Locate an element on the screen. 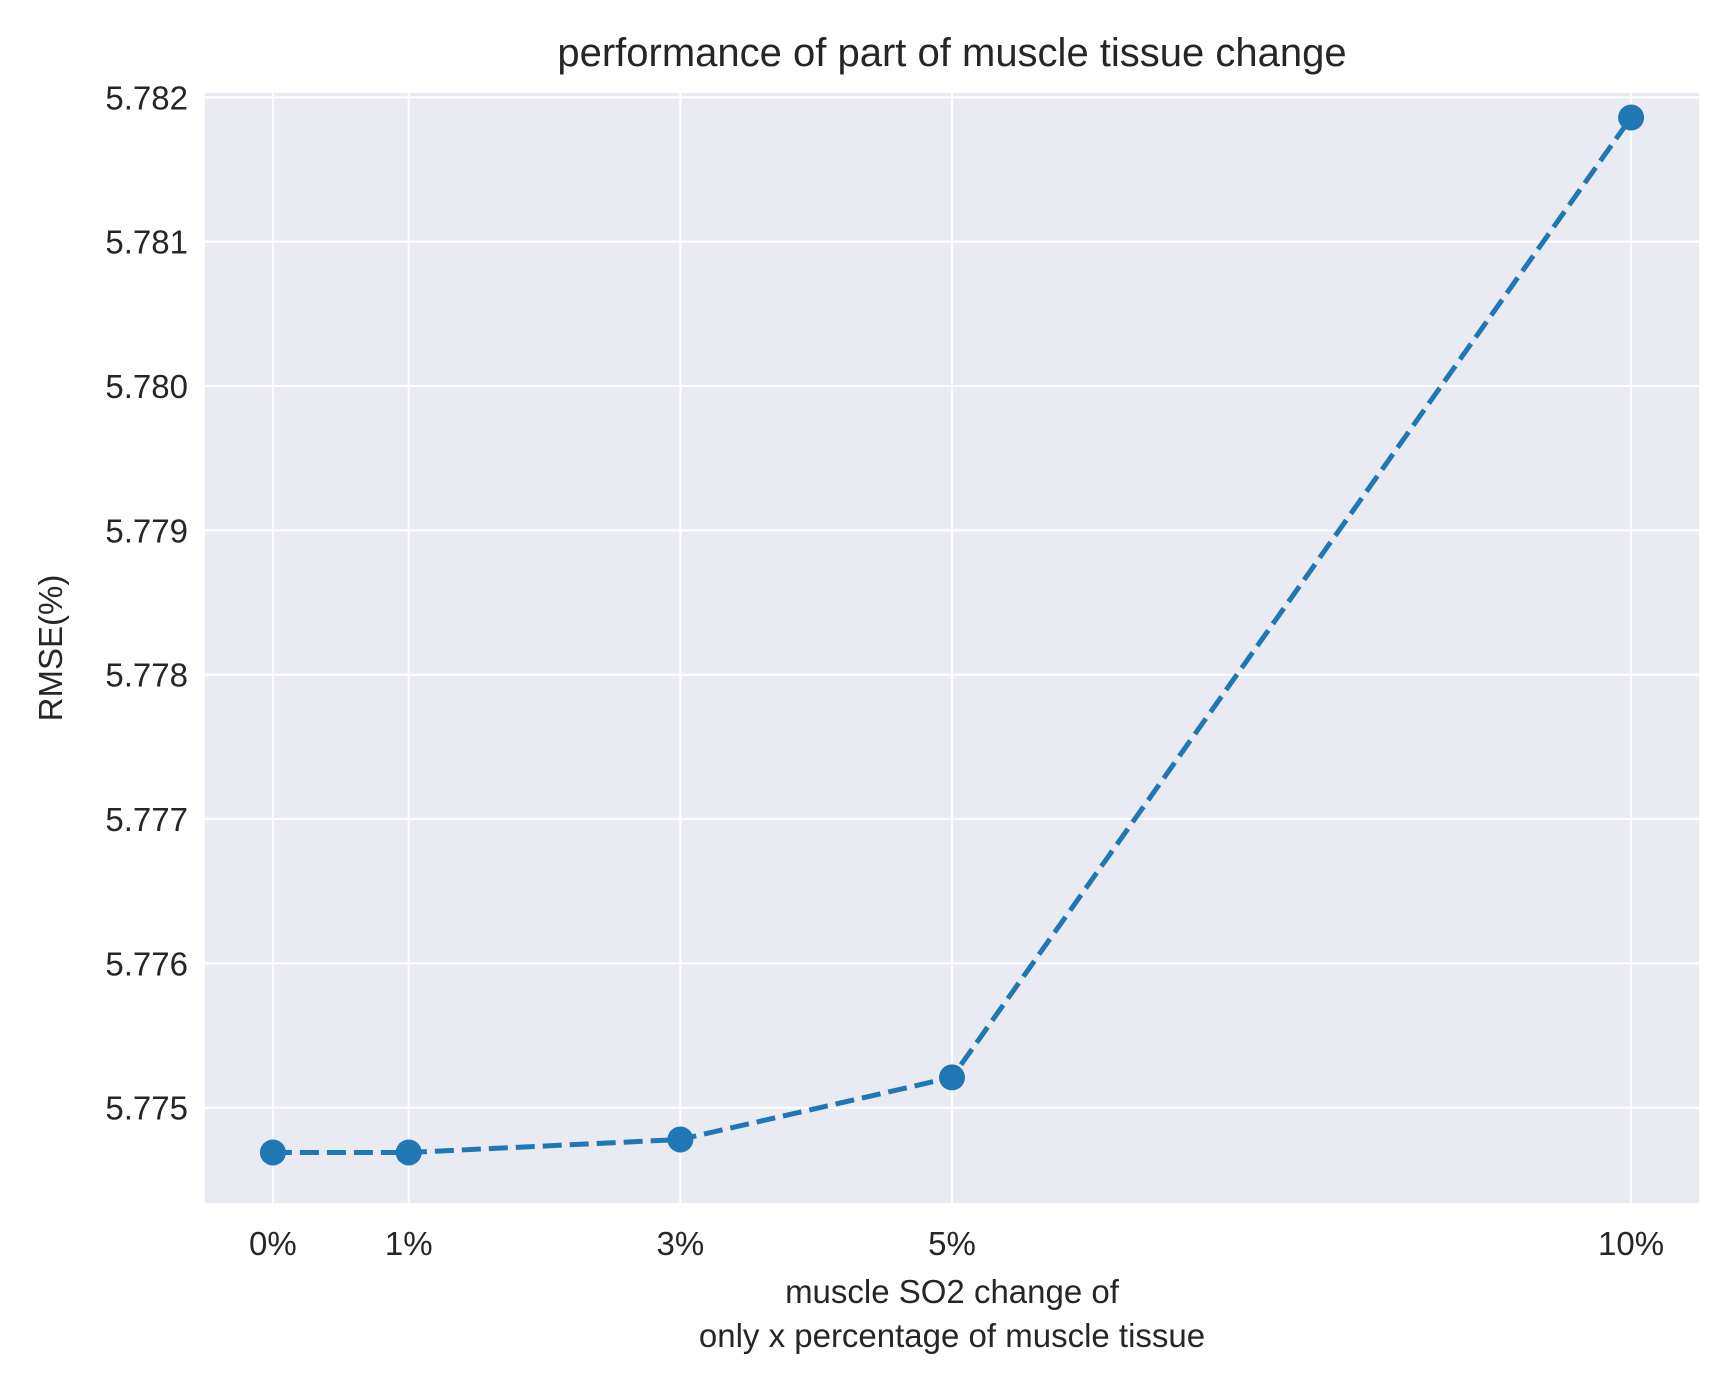 This screenshot has height=1382, width=1722. y-tick-label: 5.779 is located at coordinates (146, 530).